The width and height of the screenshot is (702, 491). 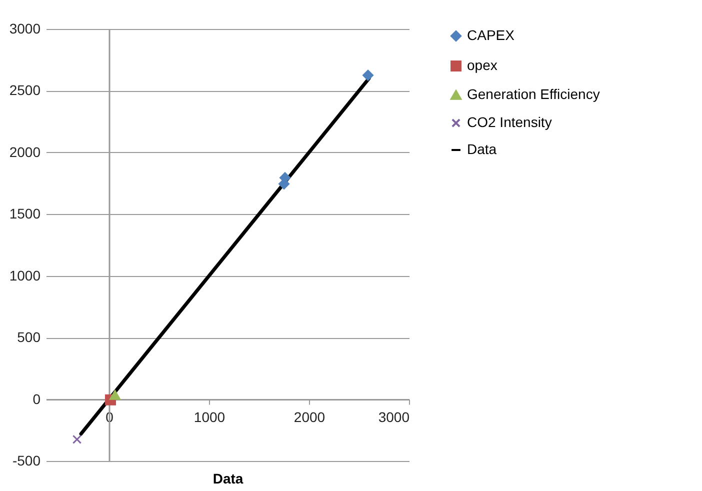 What do you see at coordinates (228, 478) in the screenshot?
I see `x-axis-title: Data` at bounding box center [228, 478].